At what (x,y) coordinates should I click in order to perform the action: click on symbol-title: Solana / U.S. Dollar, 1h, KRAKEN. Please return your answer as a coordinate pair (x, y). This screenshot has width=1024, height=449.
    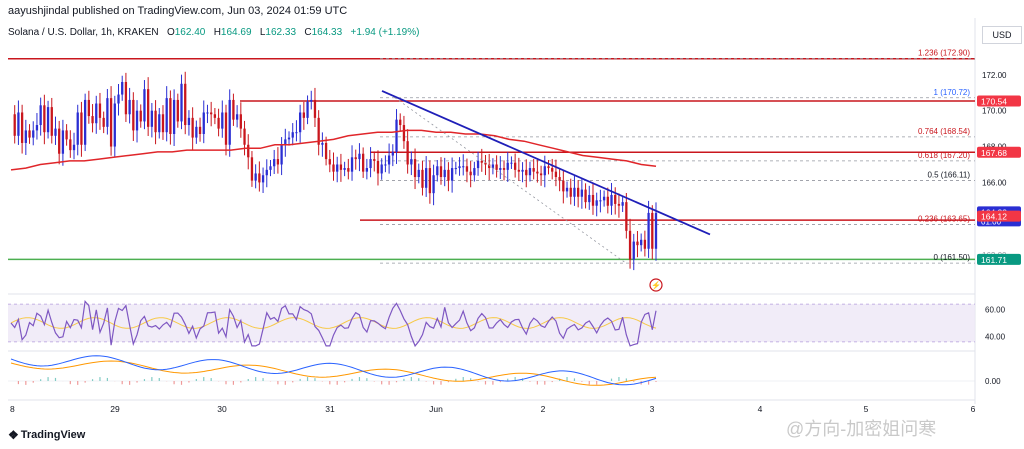
    Looking at the image, I should click on (83, 32).